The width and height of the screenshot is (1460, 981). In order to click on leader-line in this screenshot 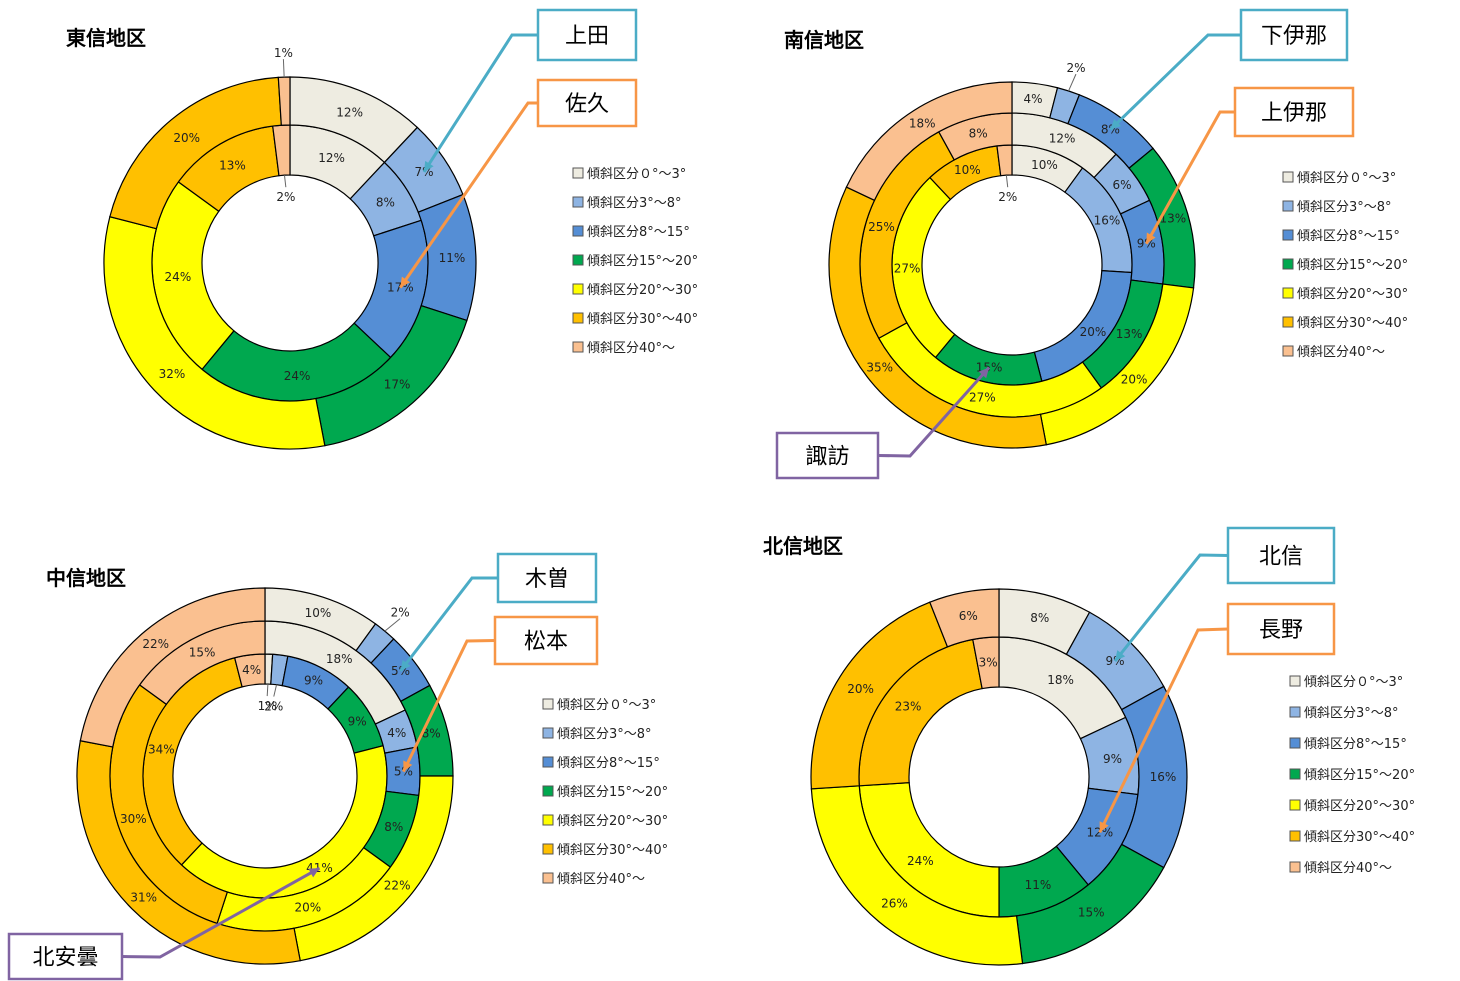, I will do `click(392, 625)`.